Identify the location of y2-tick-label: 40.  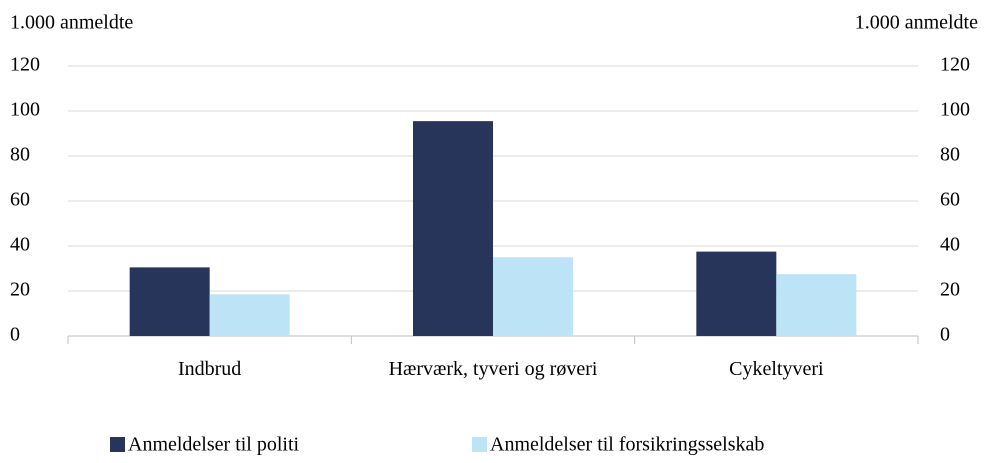
(950, 245).